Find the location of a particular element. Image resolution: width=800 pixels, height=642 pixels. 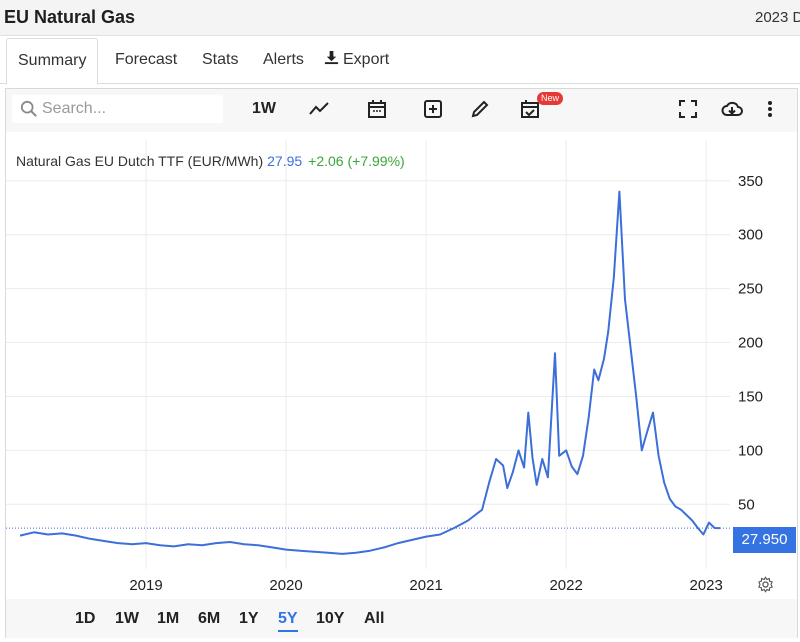

range-selector: 1D 1W 1M 6M 1Y 5Y 10Y All is located at coordinates (401, 619).